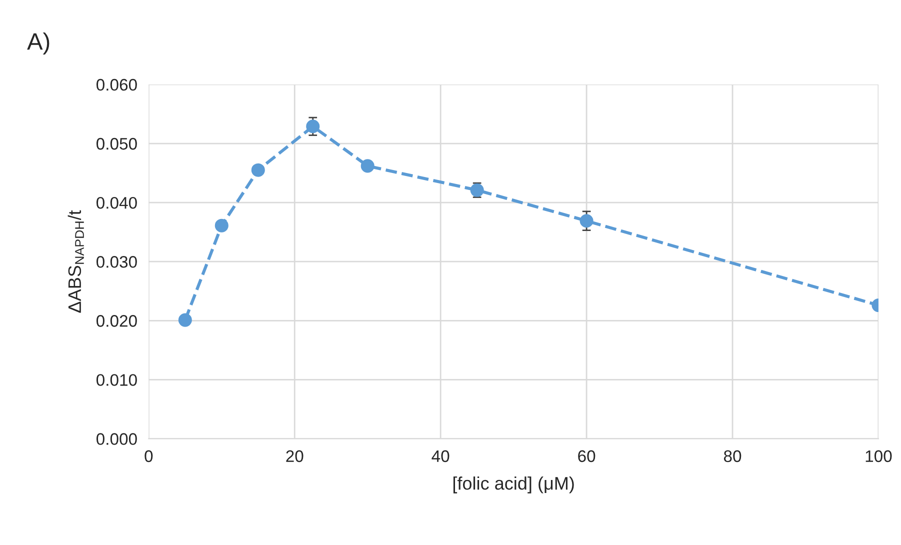 The width and height of the screenshot is (901, 545). I want to click on y-tick-label: 0.050, so click(116, 144).